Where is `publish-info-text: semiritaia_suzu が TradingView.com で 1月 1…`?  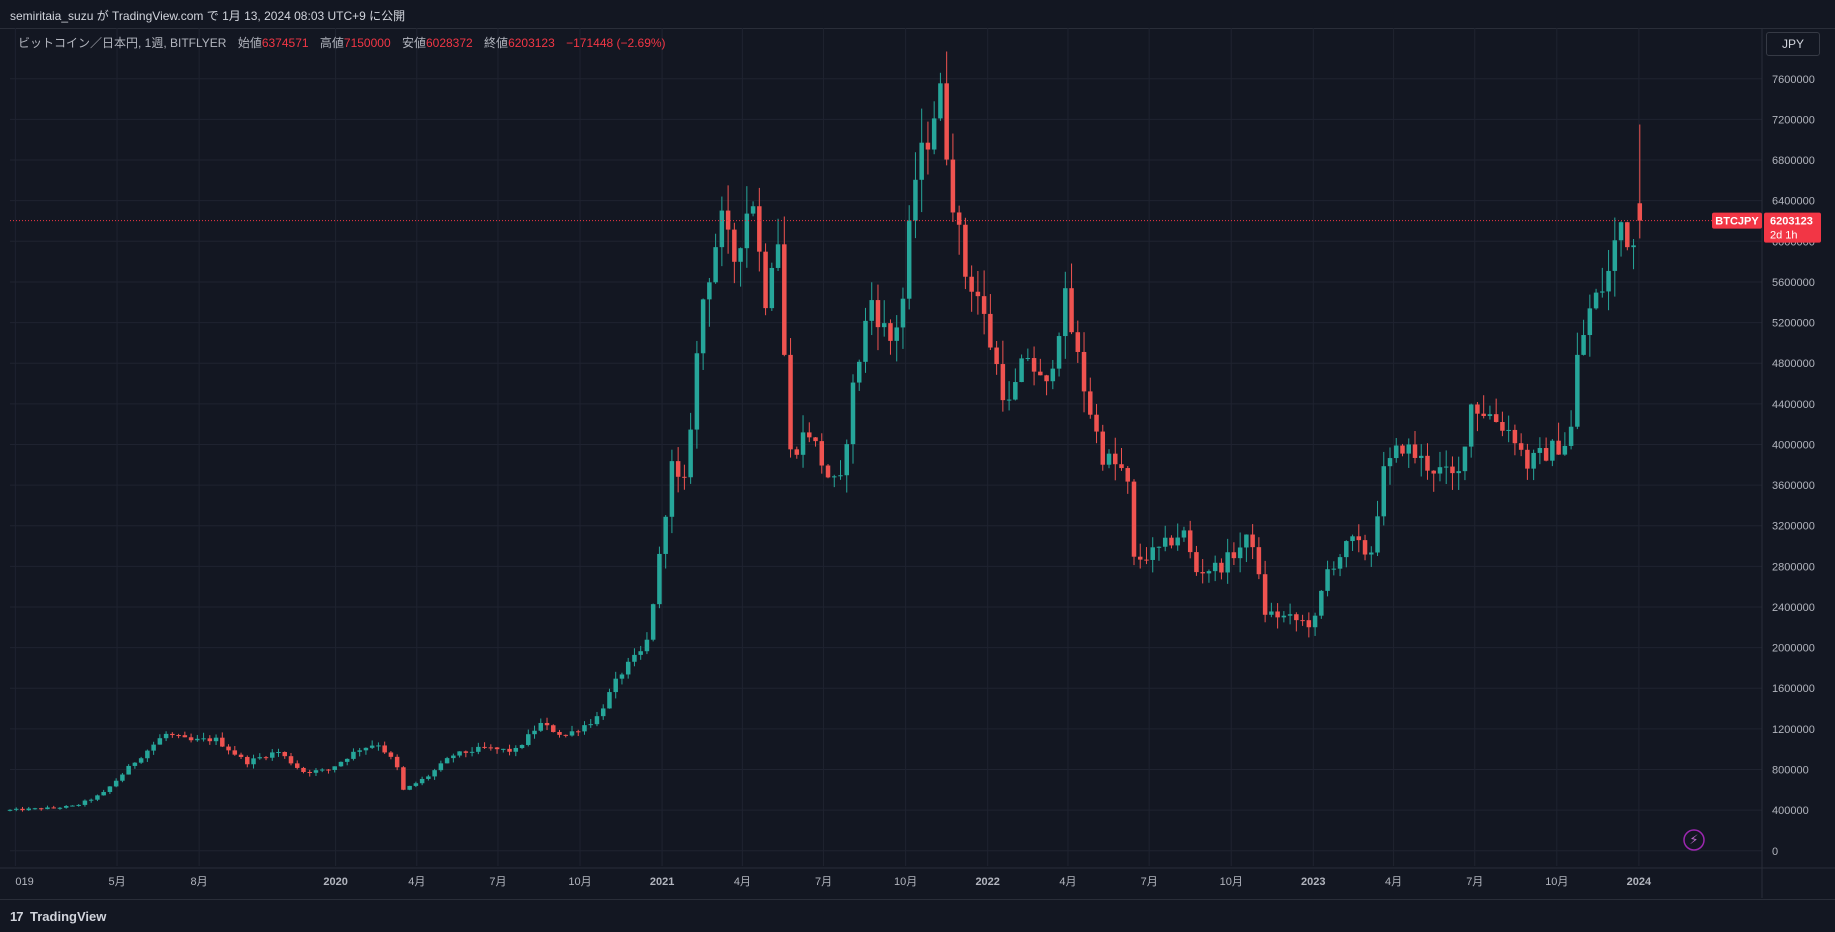
publish-info-text: semiritaia_suzu が TradingView.com で 1月 1… is located at coordinates (208, 16).